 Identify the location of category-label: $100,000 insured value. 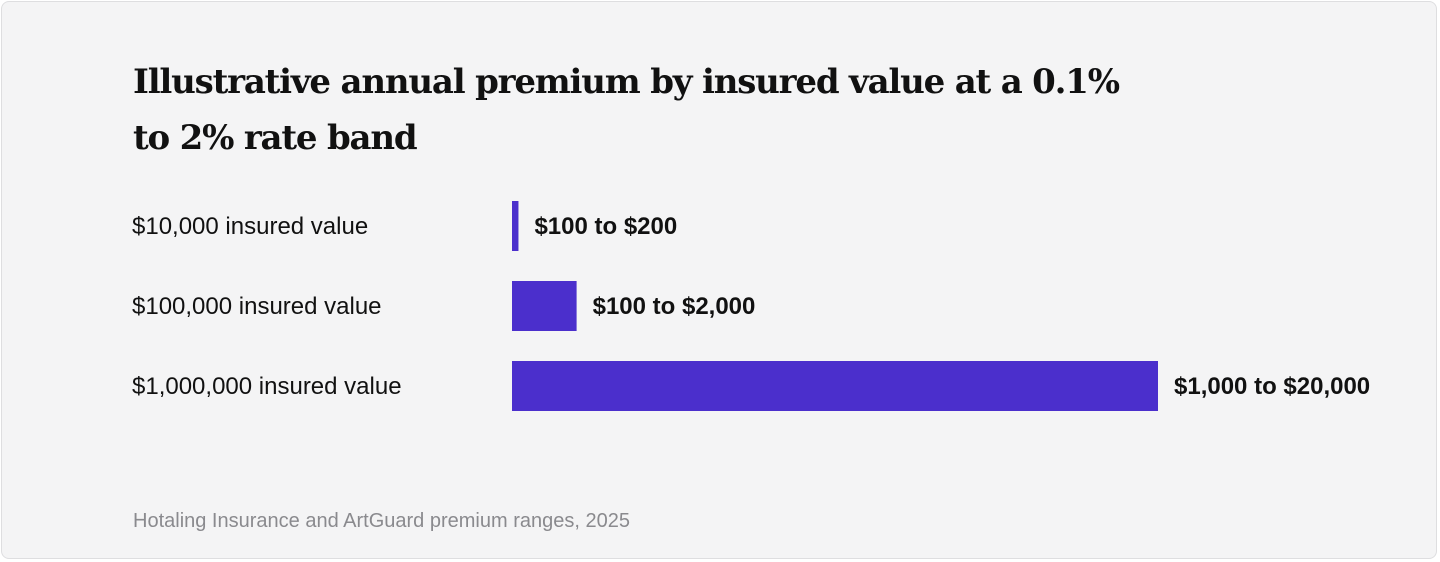
(257, 306).